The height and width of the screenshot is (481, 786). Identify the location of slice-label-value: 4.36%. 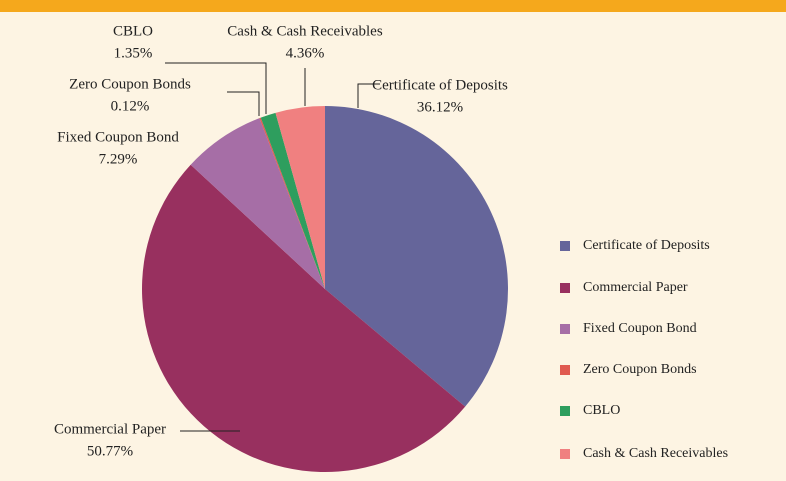
(305, 53).